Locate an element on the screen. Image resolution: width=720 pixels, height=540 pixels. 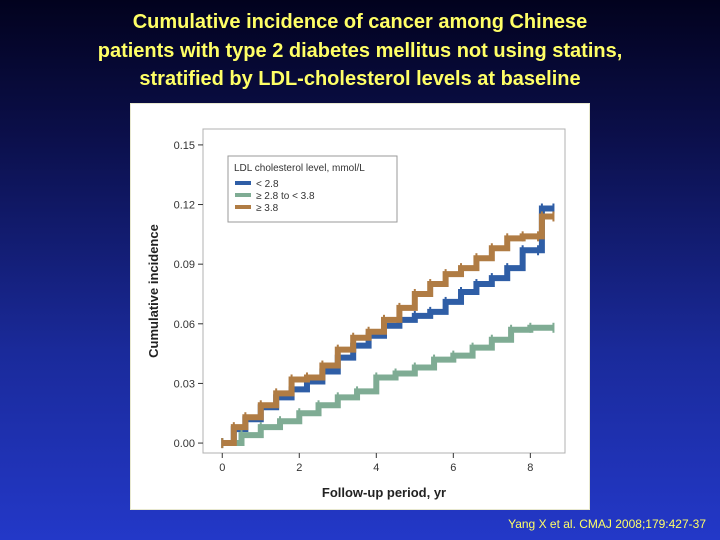
y-tick-label: 0.09 is located at coordinates (184, 265).